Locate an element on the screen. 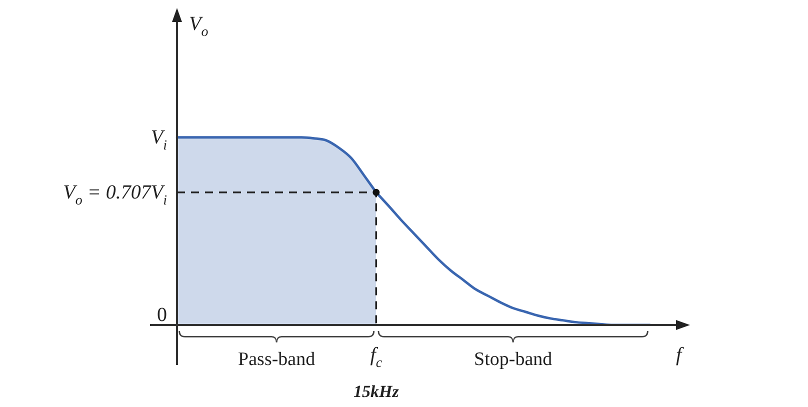  text: 15kHz is located at coordinates (376, 391).